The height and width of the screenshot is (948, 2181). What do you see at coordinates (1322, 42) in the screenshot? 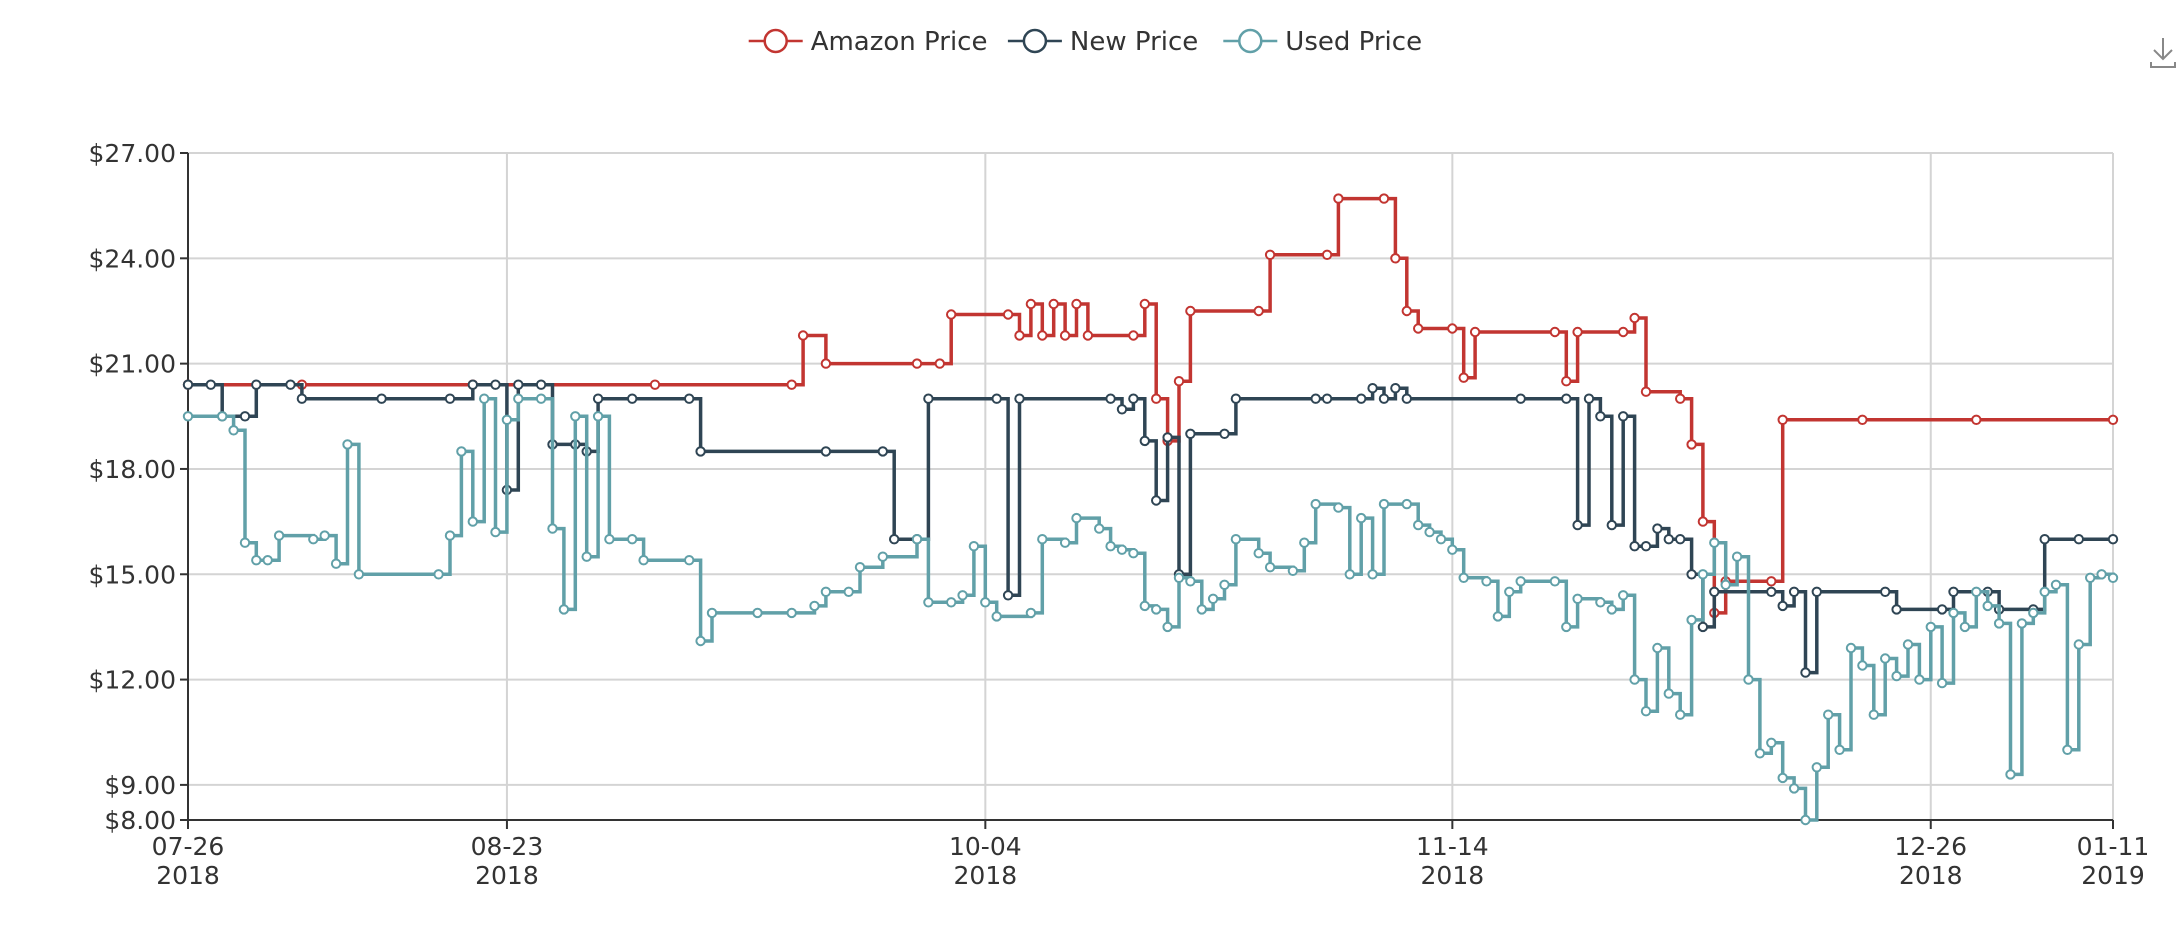
I see `legend-item: Used Price` at bounding box center [1322, 42].